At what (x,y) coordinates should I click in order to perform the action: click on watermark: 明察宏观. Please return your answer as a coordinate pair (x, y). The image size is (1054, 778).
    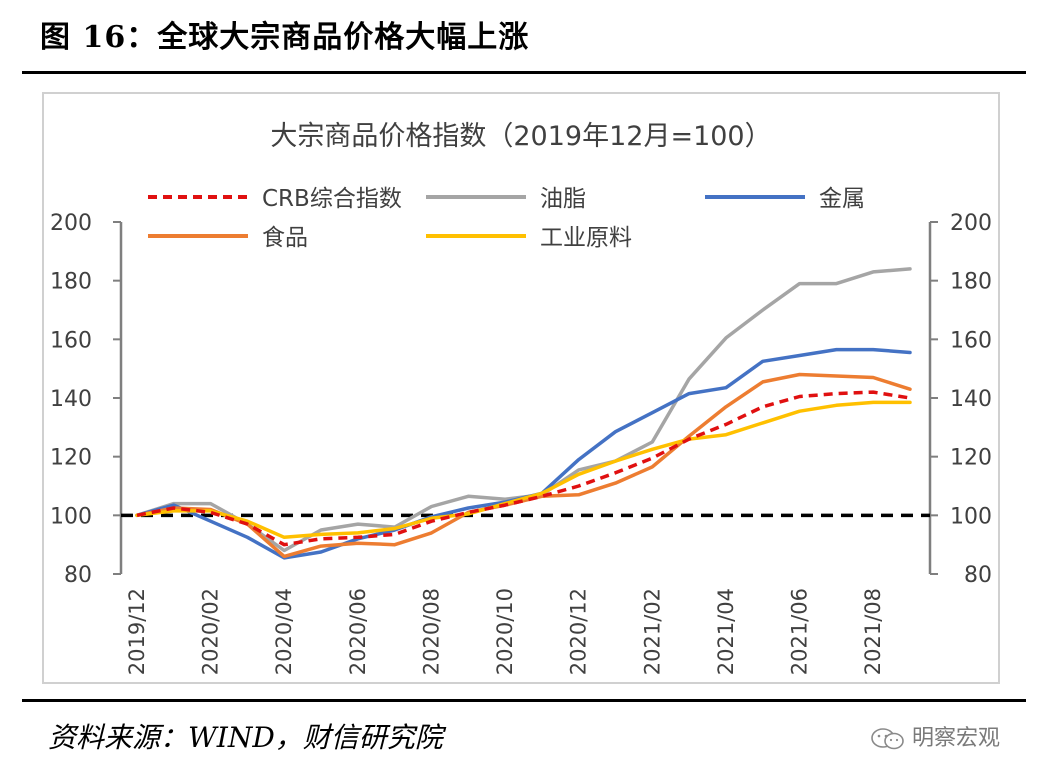
    Looking at the image, I should click on (935, 736).